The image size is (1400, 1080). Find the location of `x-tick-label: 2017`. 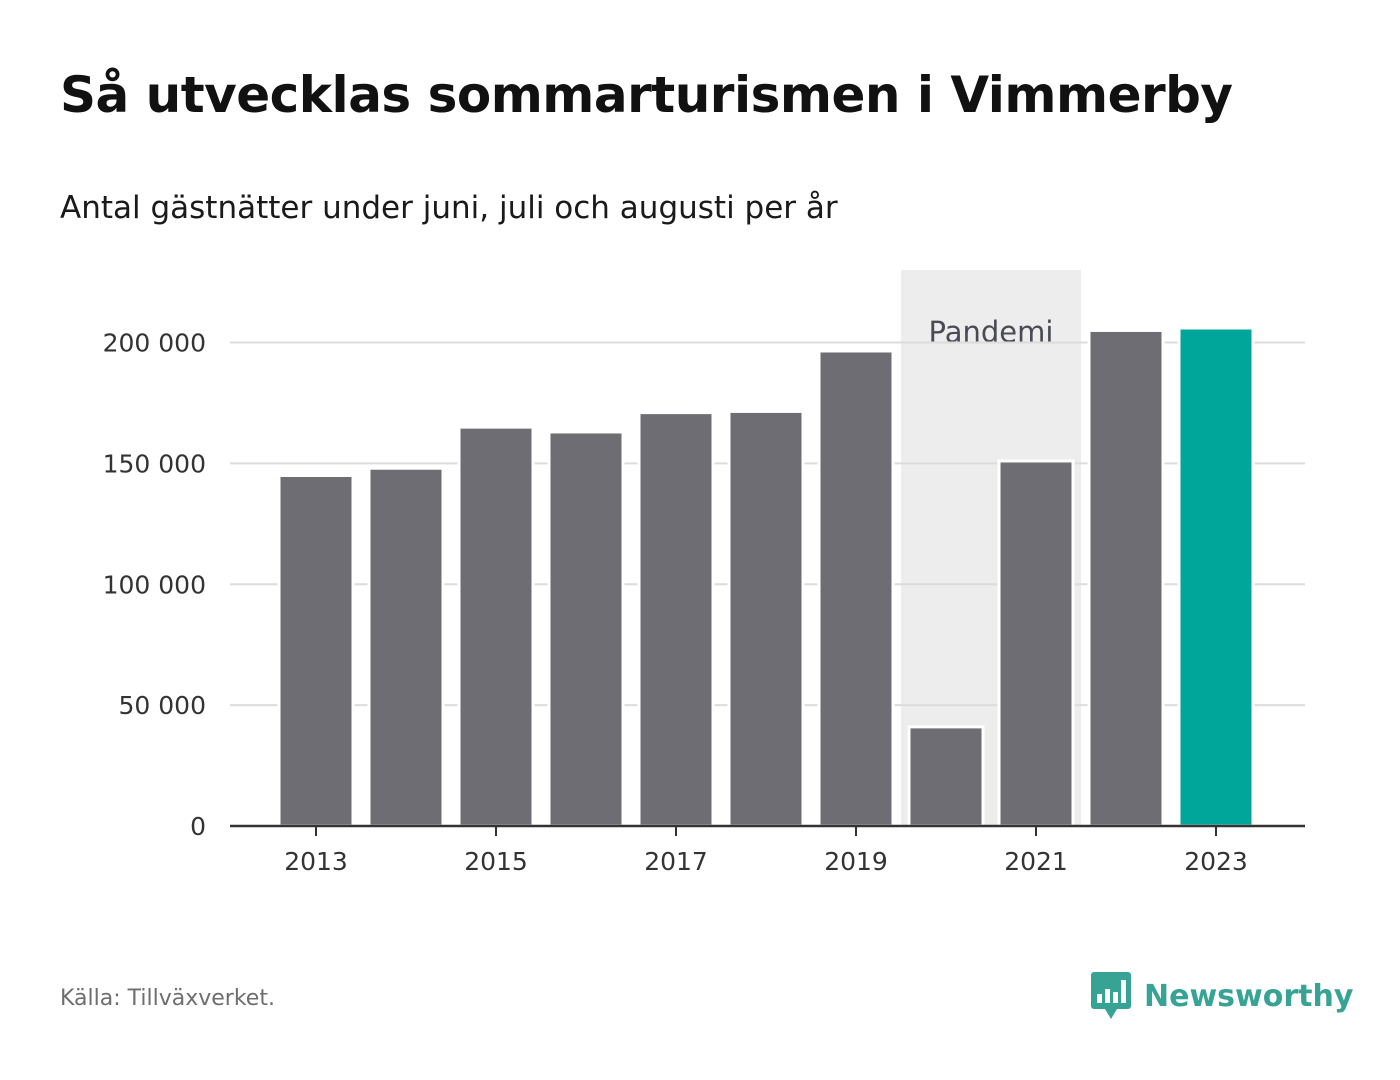

x-tick-label: 2017 is located at coordinates (676, 861).